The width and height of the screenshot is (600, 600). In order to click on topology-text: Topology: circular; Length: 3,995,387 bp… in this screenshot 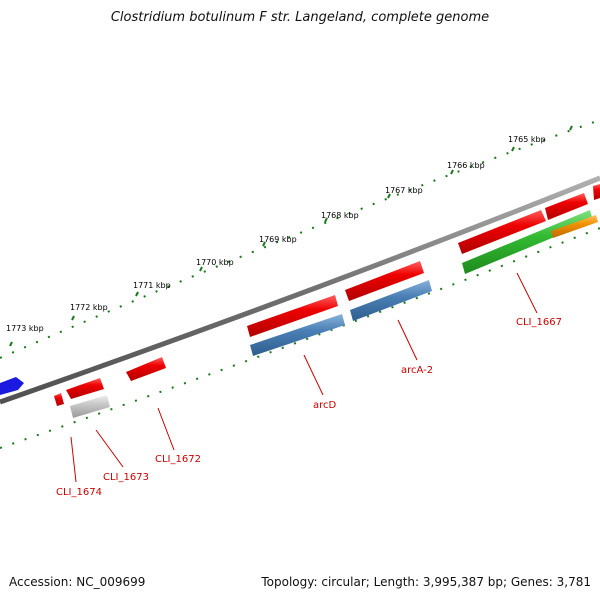, I will do `click(426, 582)`.